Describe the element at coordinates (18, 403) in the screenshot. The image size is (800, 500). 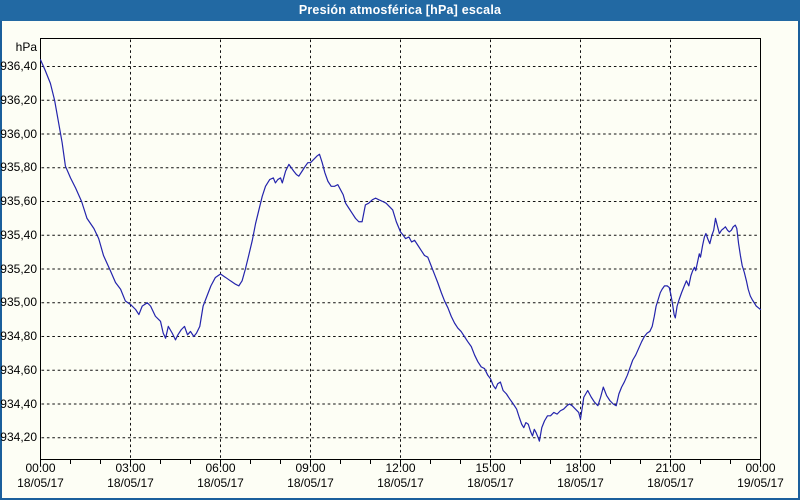
I see `y-tick-label: 934,40` at that location.